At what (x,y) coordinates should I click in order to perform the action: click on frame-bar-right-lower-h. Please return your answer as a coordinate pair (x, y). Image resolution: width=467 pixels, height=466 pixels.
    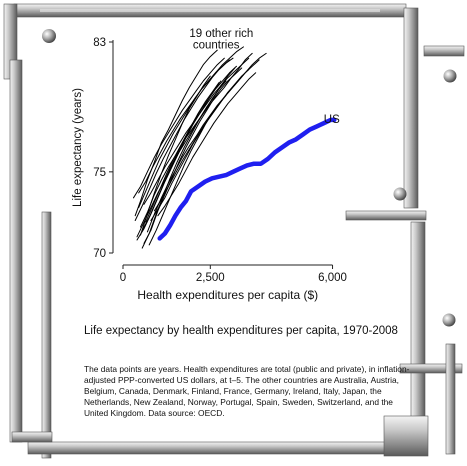
    Looking at the image, I should click on (431, 368).